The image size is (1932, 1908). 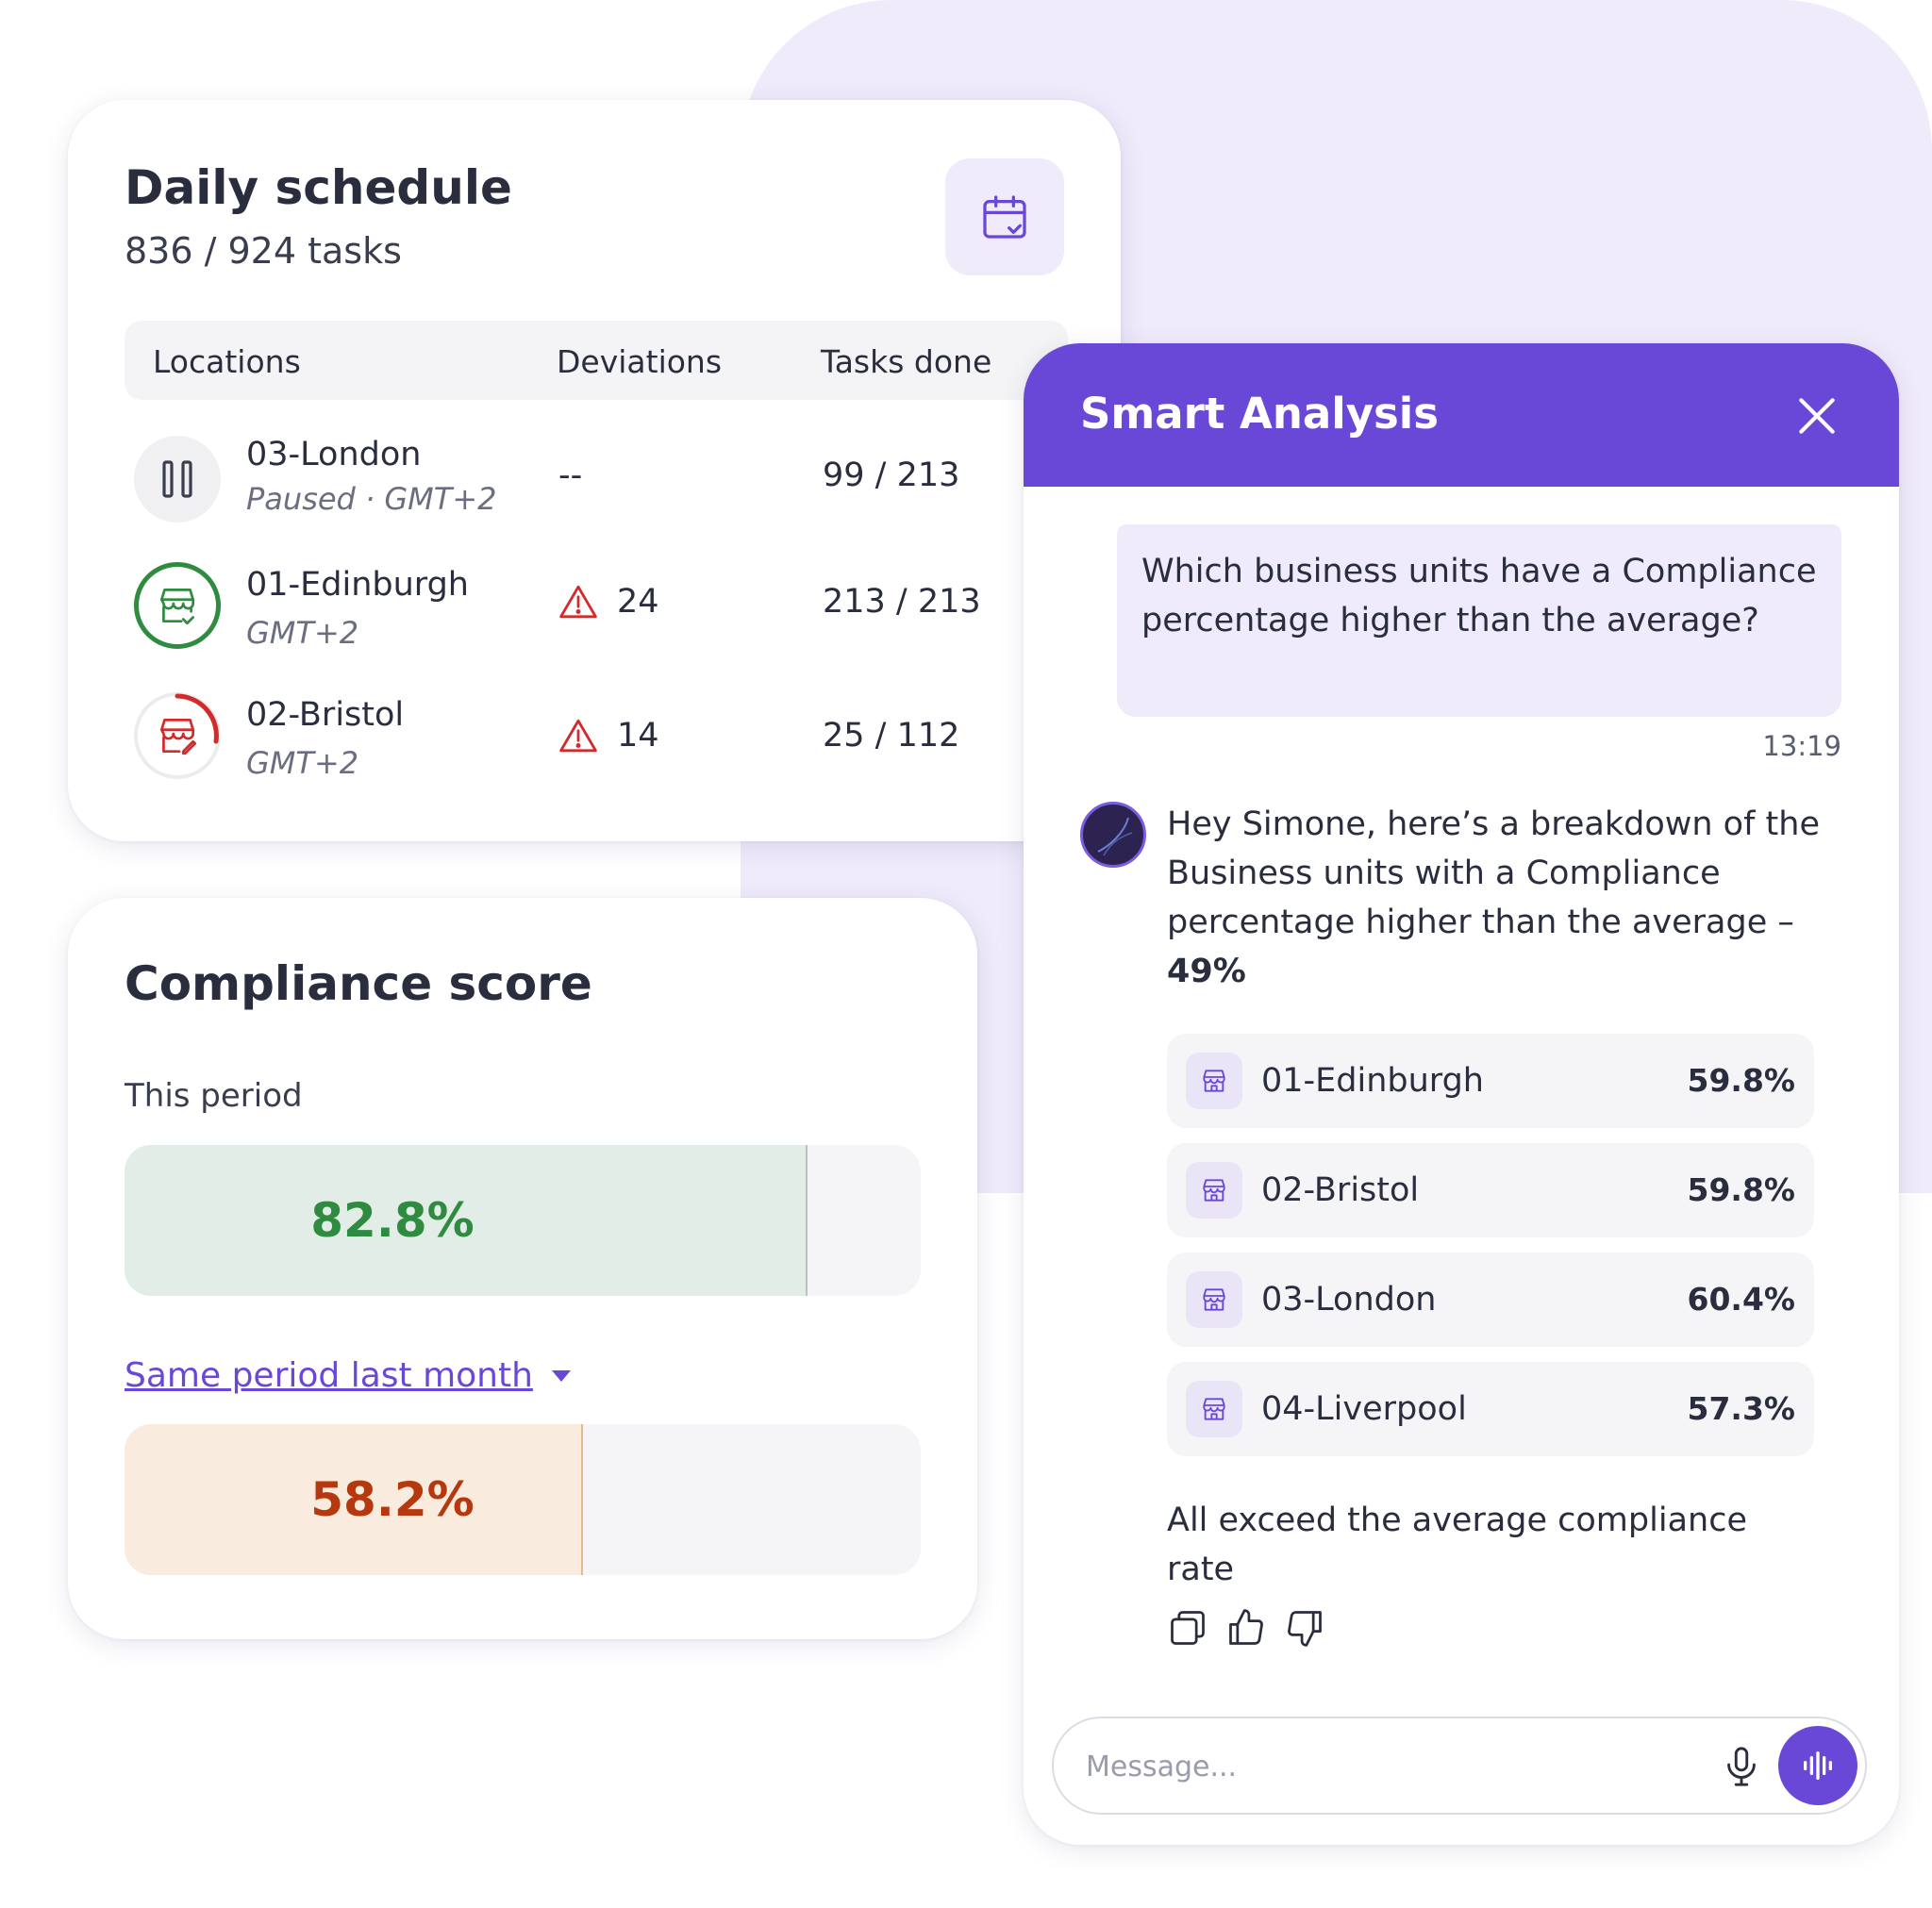 What do you see at coordinates (640, 361) in the screenshot?
I see `column-deviations: Deviations` at bounding box center [640, 361].